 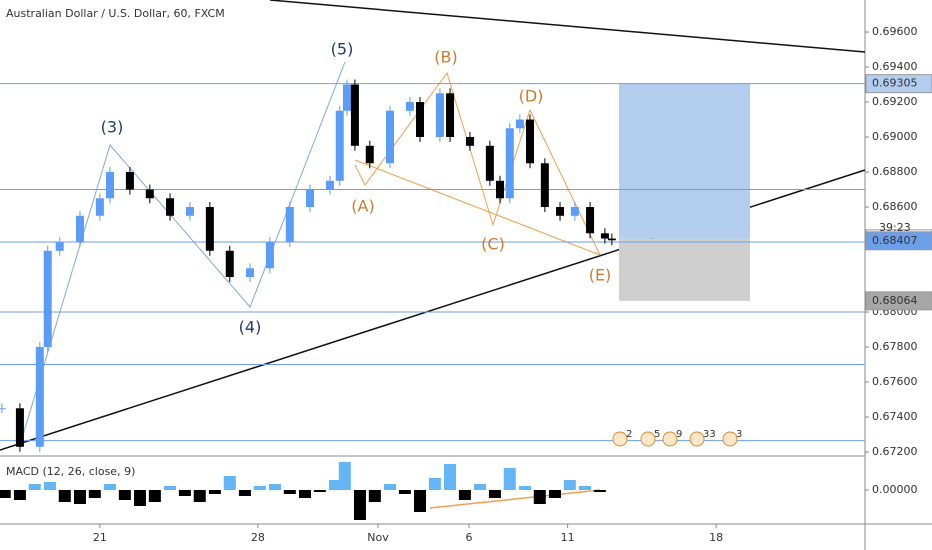 I want to click on wave-label: (4), so click(x=250, y=327).